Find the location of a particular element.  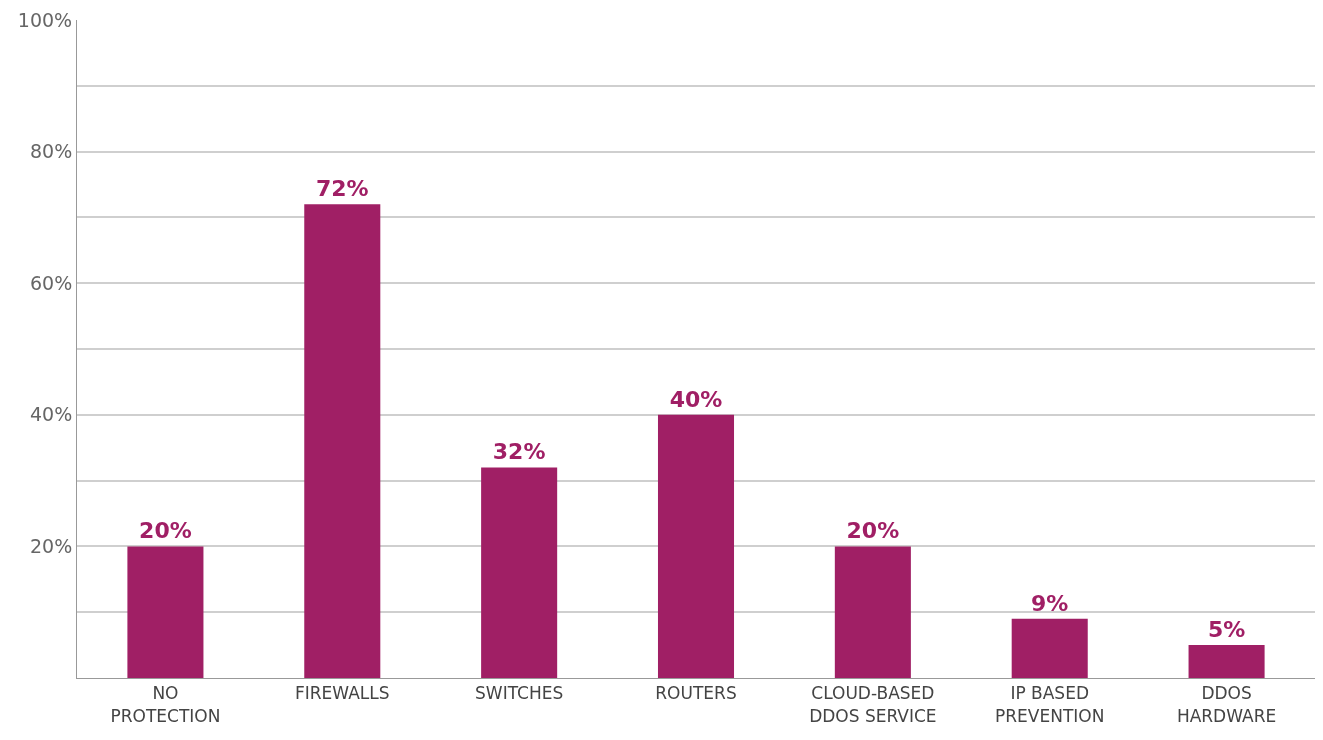

text: 40% is located at coordinates (51, 414).